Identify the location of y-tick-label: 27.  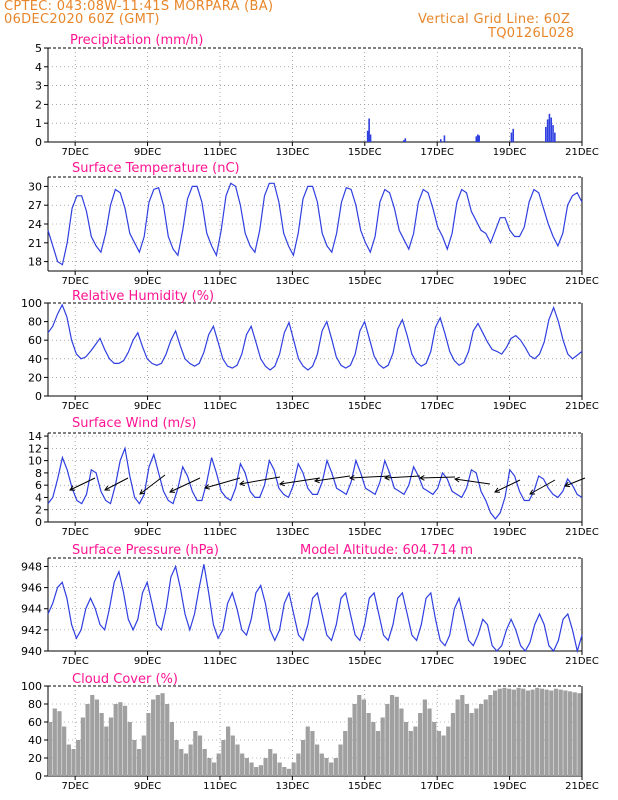
(35, 205).